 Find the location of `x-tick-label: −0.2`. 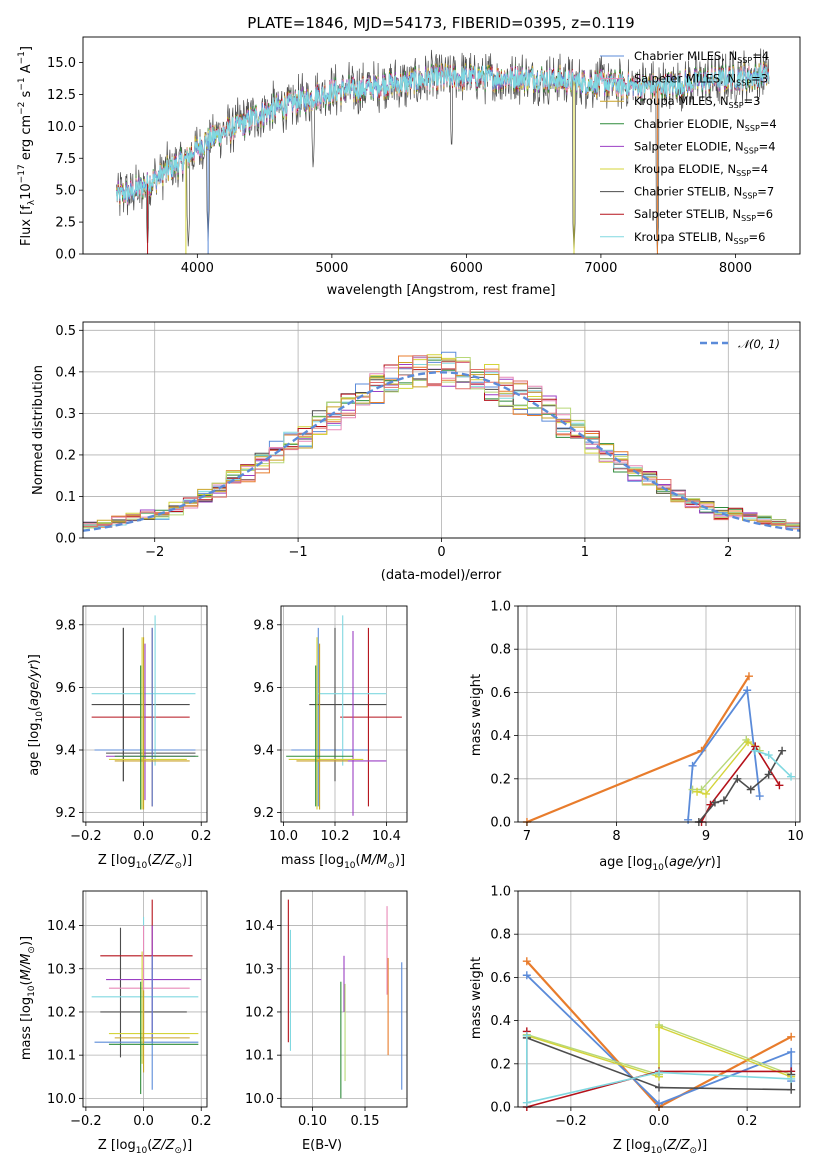

x-tick-label: −0.2 is located at coordinates (571, 1121).